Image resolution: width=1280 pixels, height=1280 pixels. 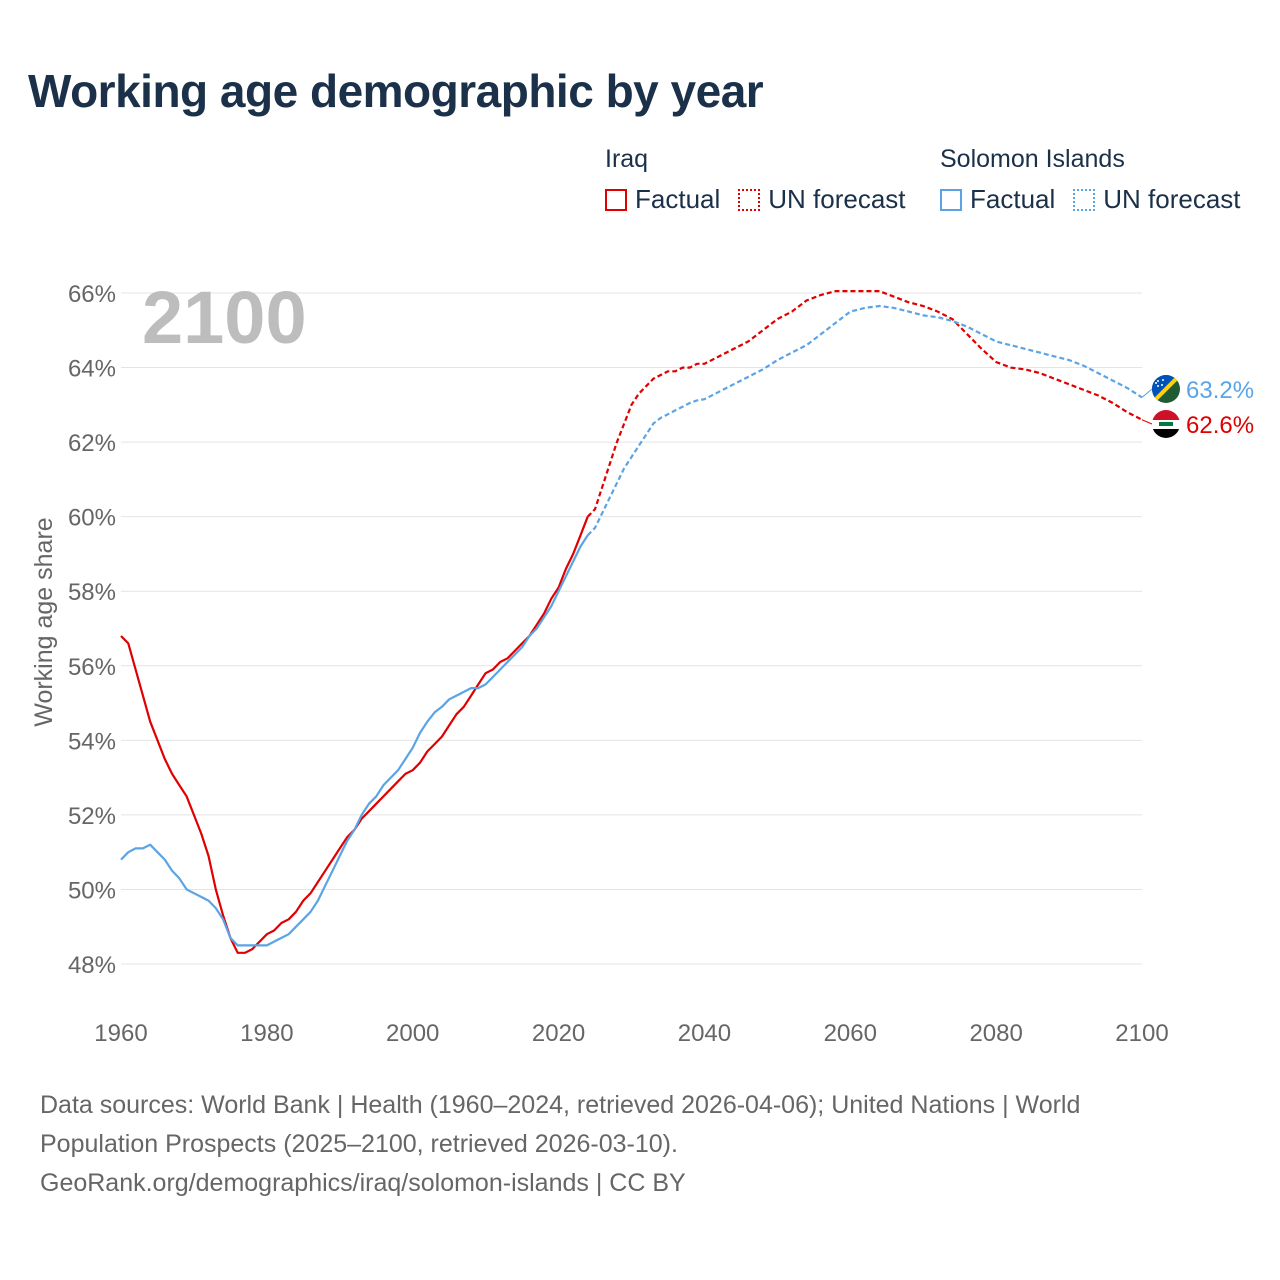 What do you see at coordinates (92, 369) in the screenshot?
I see `y-tick-label: 64%` at bounding box center [92, 369].